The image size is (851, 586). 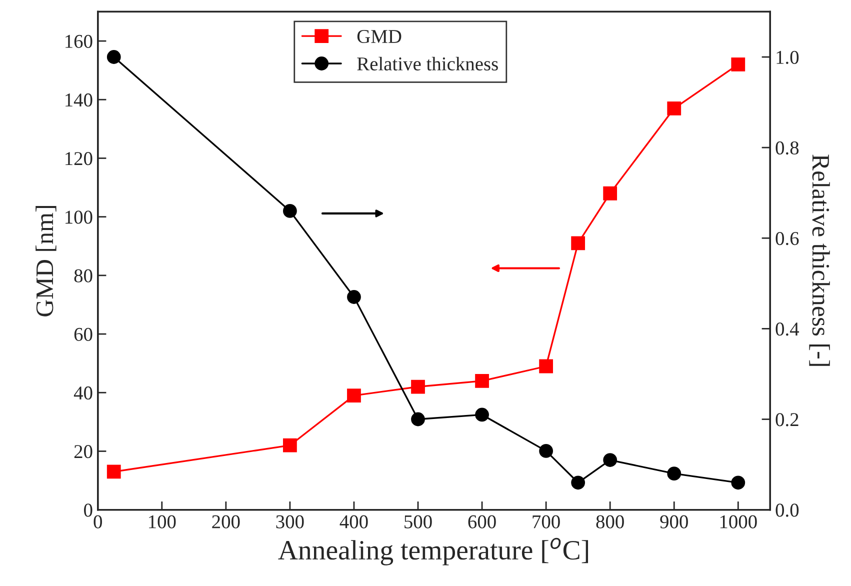 I want to click on y-axis-title: GMD [nm], so click(x=46, y=261).